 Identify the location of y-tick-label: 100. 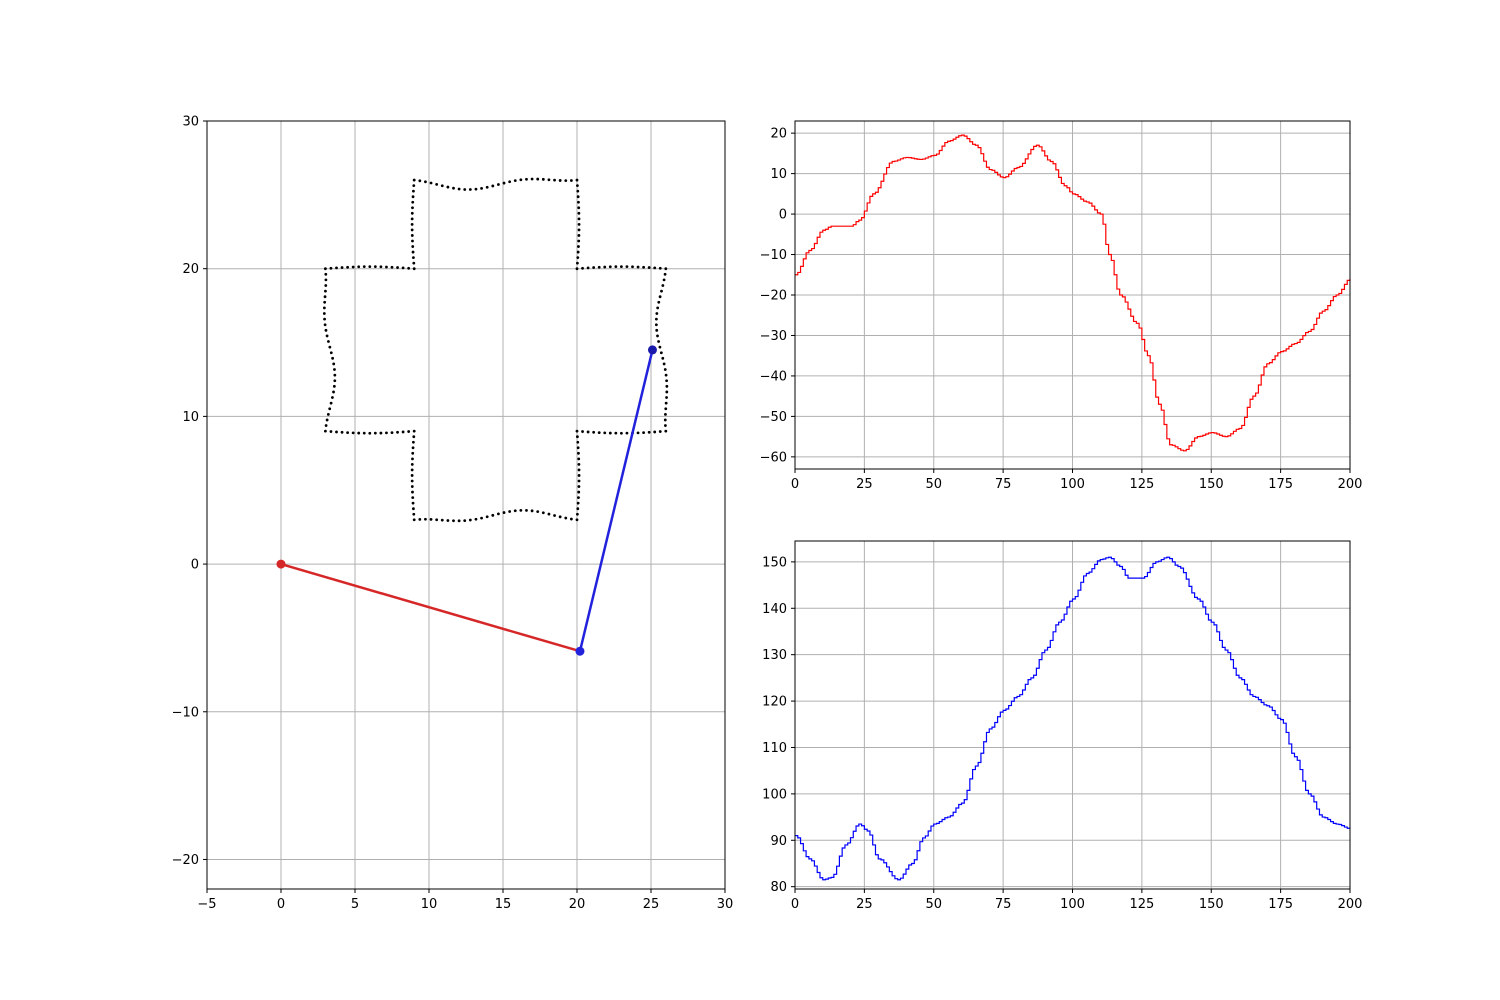
(774, 794).